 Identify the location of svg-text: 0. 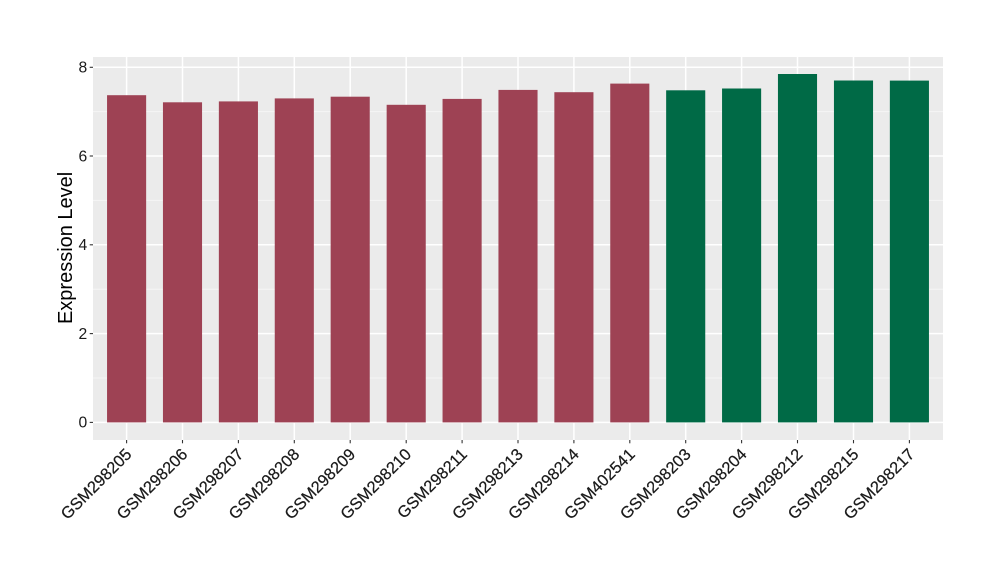
(82, 423).